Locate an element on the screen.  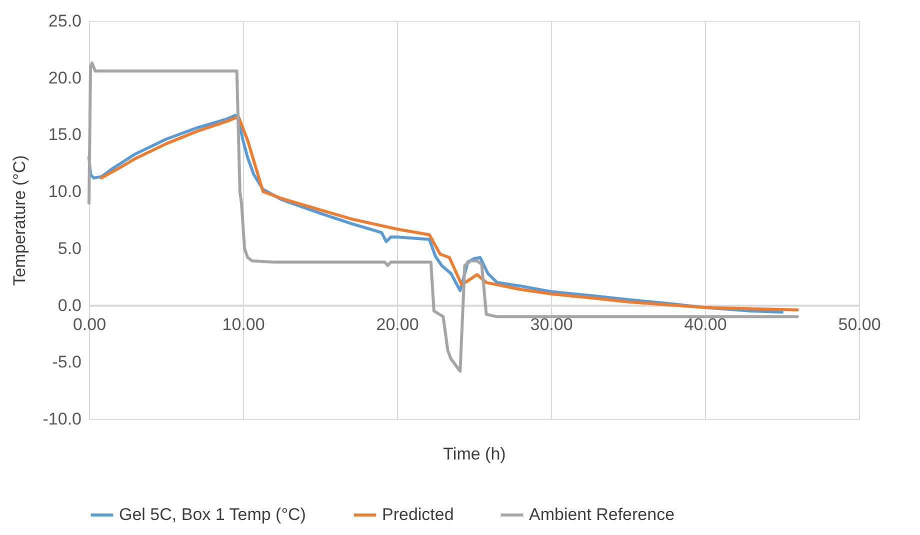
x-axis-title: Time (h) is located at coordinates (474, 454).